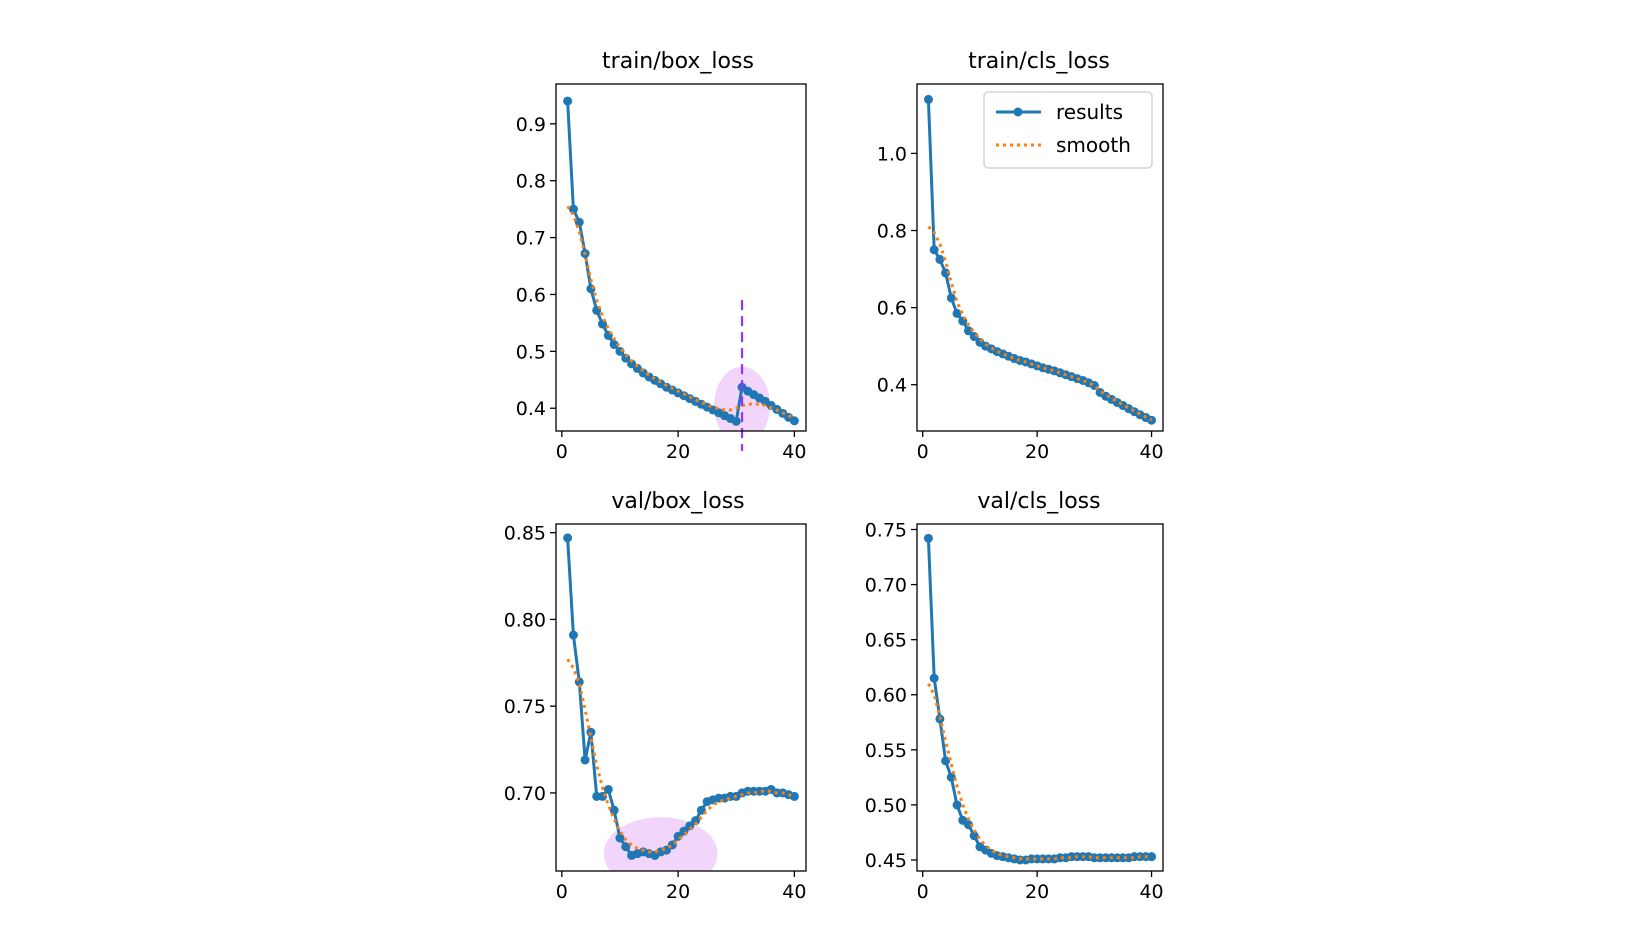 The image size is (1642, 951). What do you see at coordinates (531, 239) in the screenshot?
I see `y-tick-label: 0.7` at bounding box center [531, 239].